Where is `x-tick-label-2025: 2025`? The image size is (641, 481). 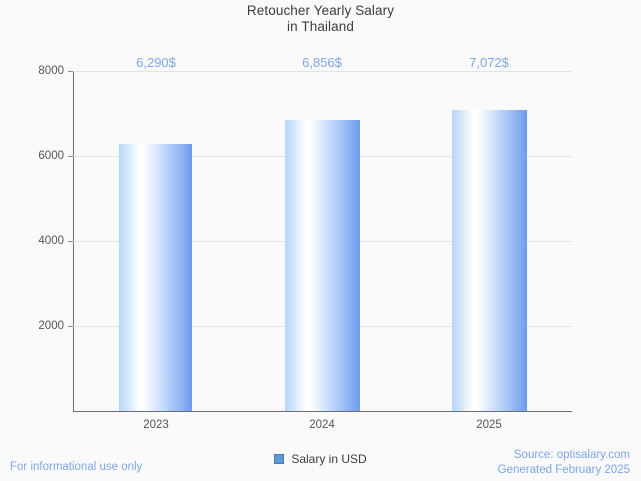 x-tick-label-2025: 2025 is located at coordinates (489, 425).